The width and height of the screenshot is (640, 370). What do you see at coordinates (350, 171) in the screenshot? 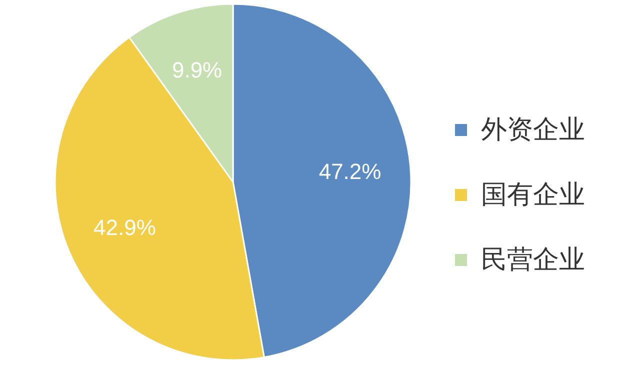
I see `data-label: 47.2%` at bounding box center [350, 171].